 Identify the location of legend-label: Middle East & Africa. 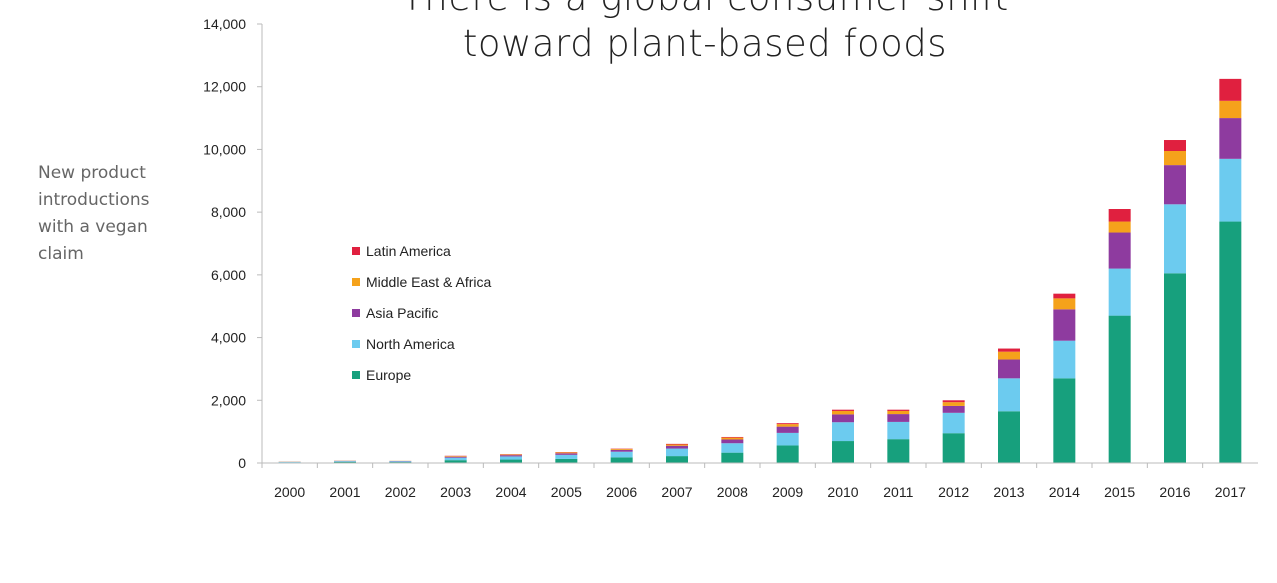
(428, 282).